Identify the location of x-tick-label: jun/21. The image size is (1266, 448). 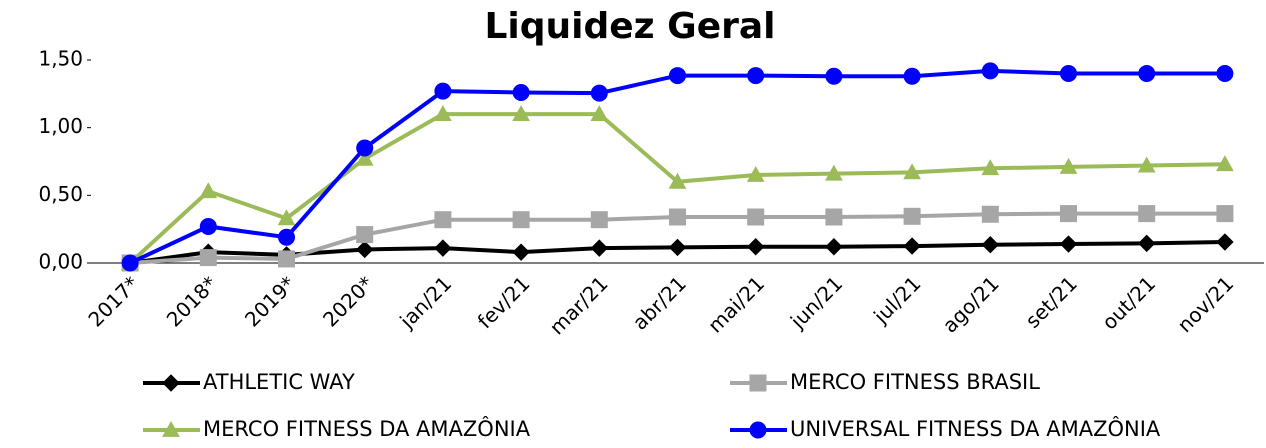
(816, 302).